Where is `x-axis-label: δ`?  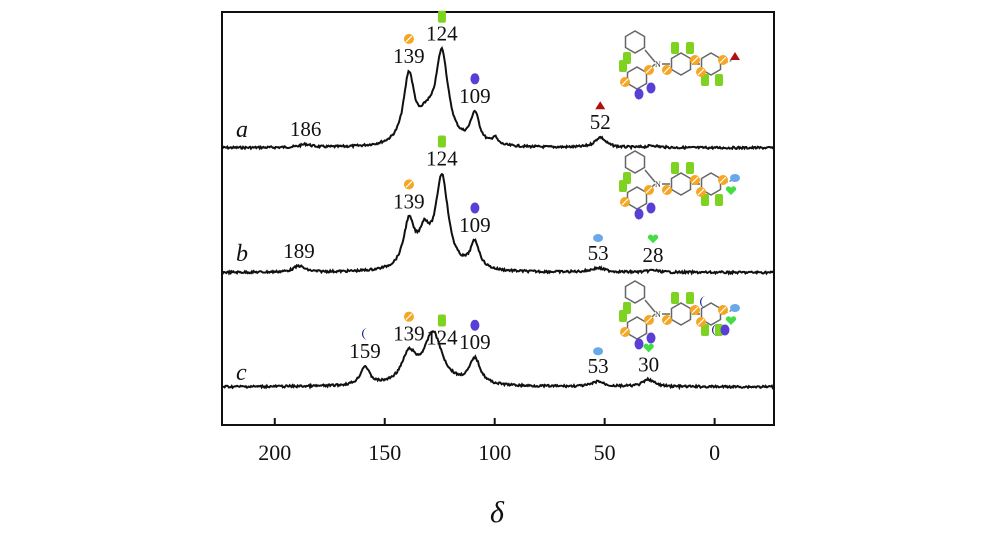 x-axis-label: δ is located at coordinates (497, 512).